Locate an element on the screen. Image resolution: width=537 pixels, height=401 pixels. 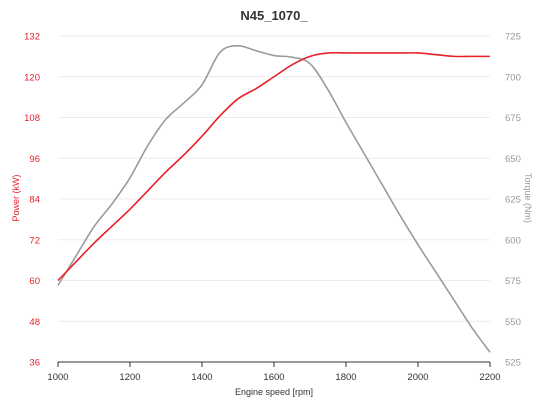
right-tick-label: 650 is located at coordinates (513, 159).